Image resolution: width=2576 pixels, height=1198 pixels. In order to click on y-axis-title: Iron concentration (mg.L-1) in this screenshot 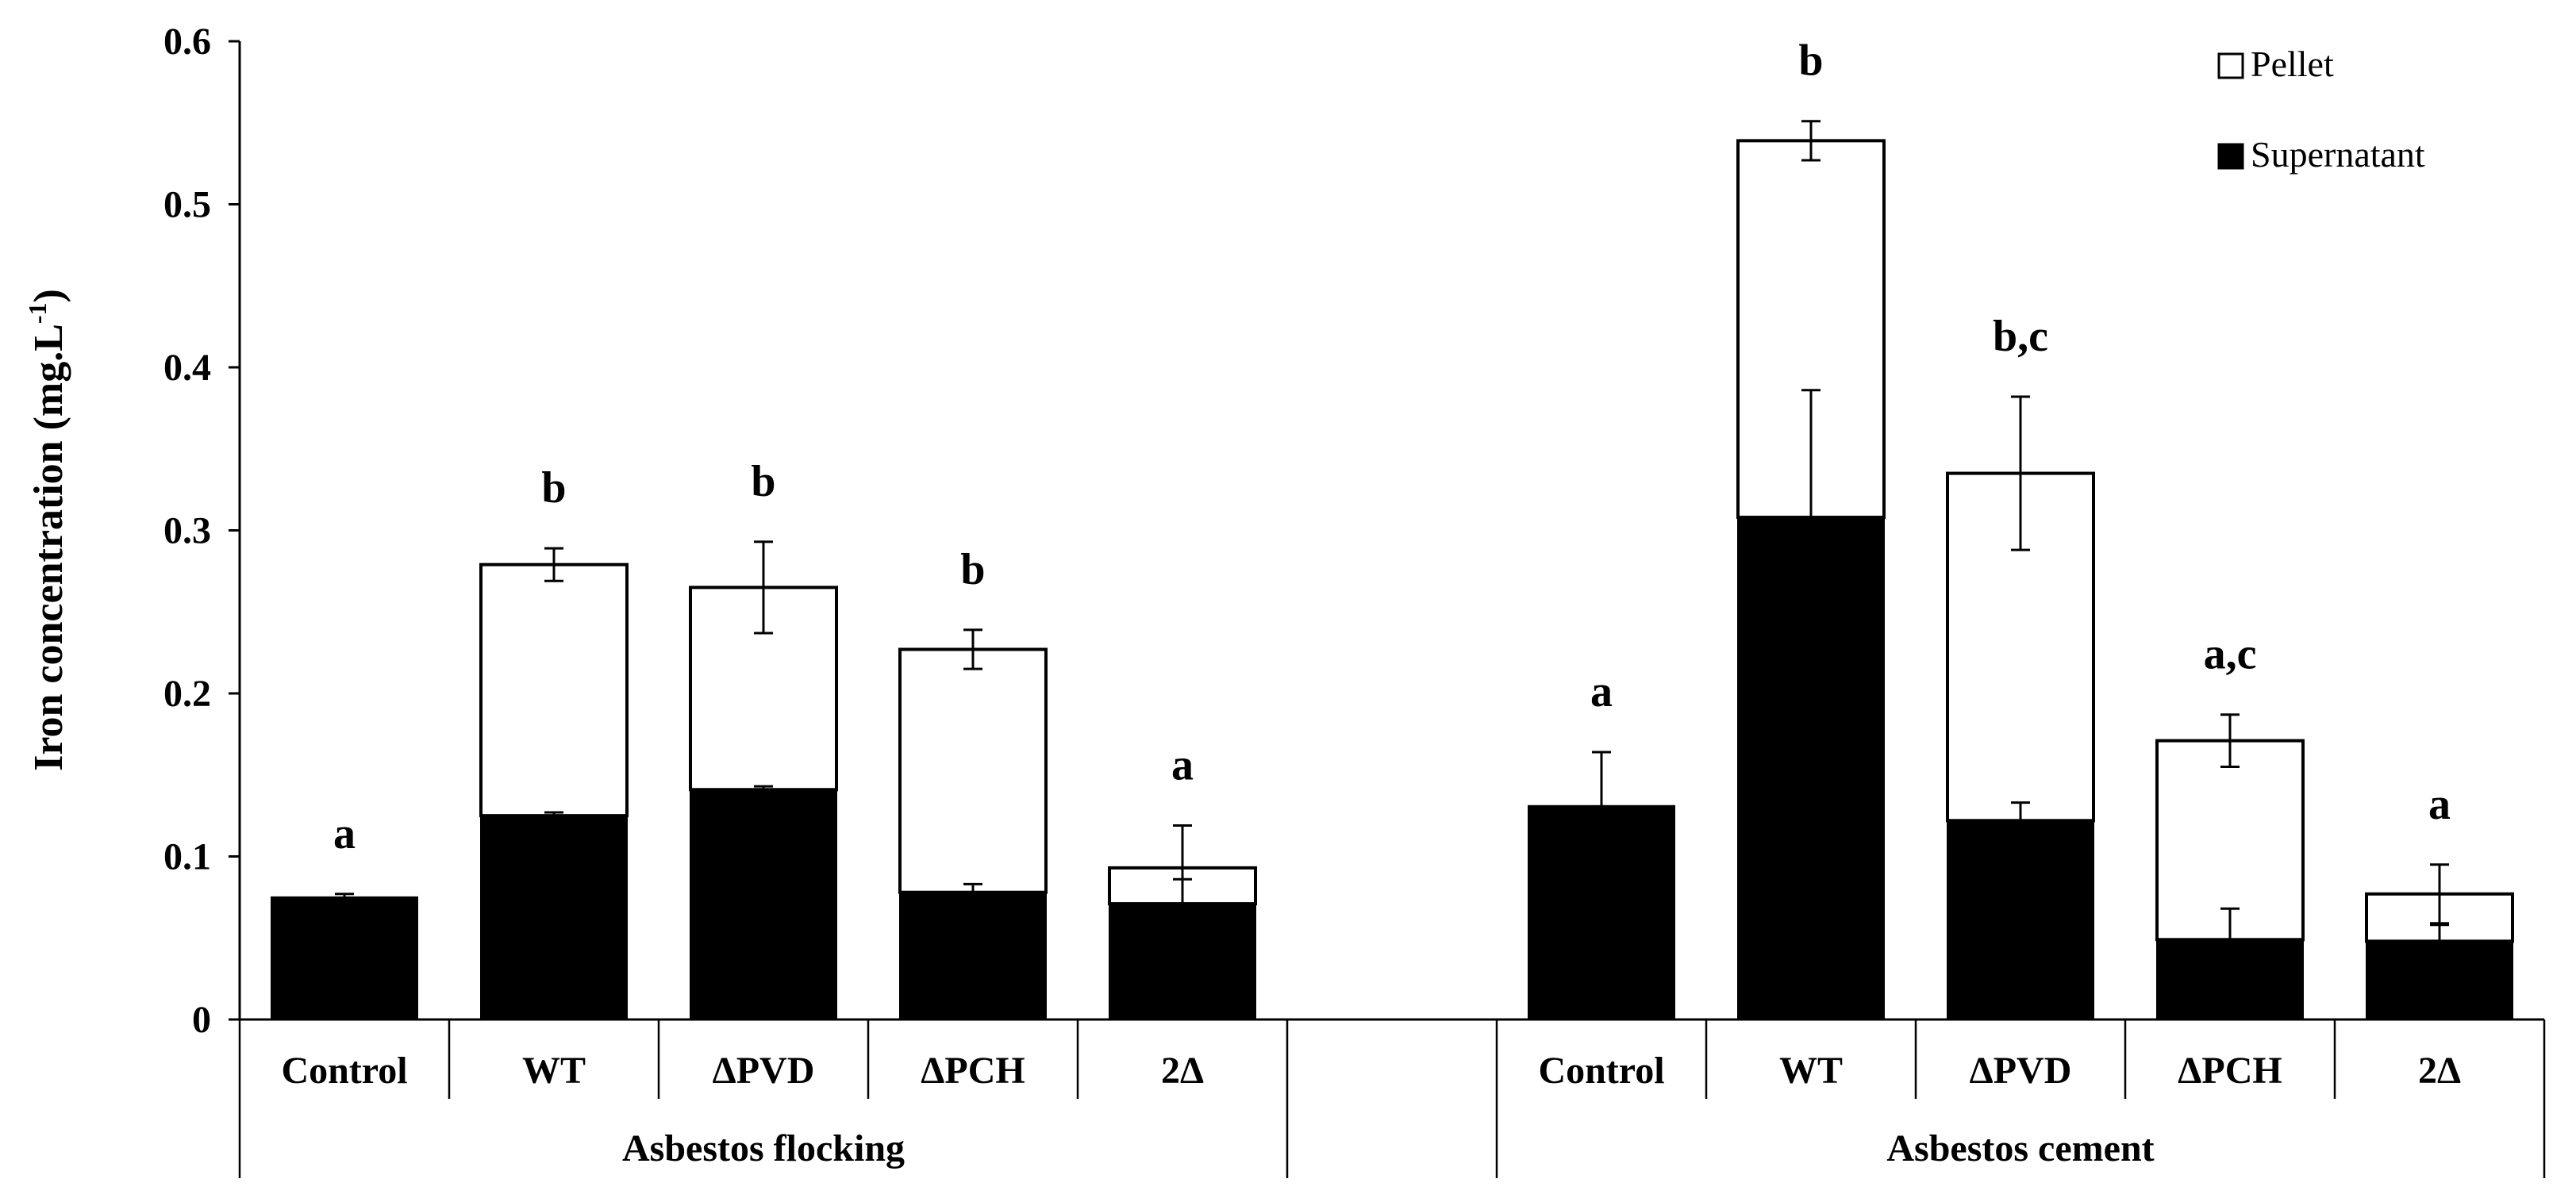, I will do `click(47, 530)`.